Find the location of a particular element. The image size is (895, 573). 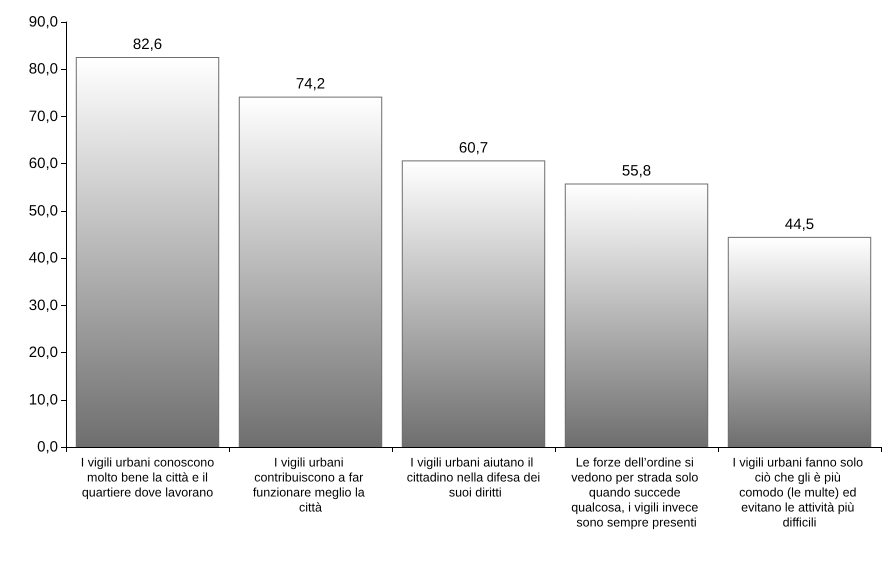

x-tick-label: I vigili urbani aiutano il cittadino nella difesa dei suoi diritti is located at coordinates (473, 478).